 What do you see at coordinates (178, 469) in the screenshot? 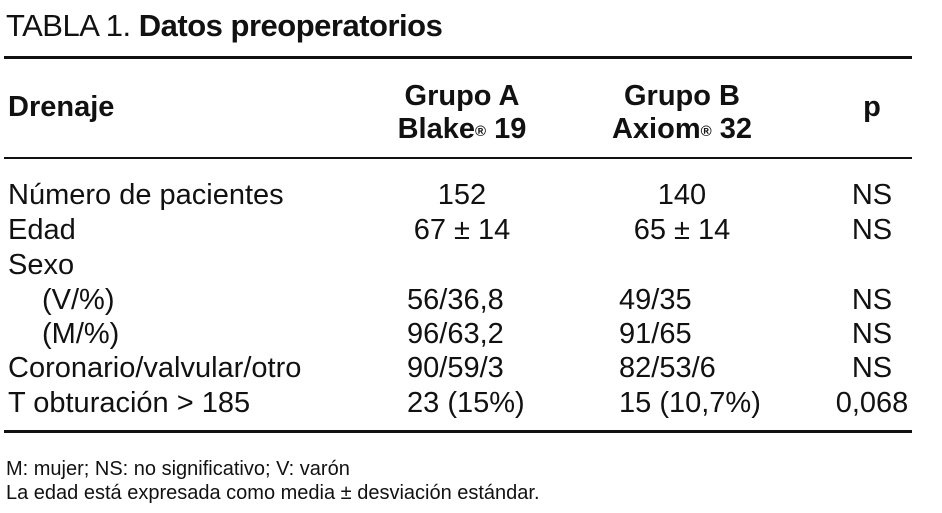
I see `footnote: M: mujer; NS: no significativo; V: varón` at bounding box center [178, 469].